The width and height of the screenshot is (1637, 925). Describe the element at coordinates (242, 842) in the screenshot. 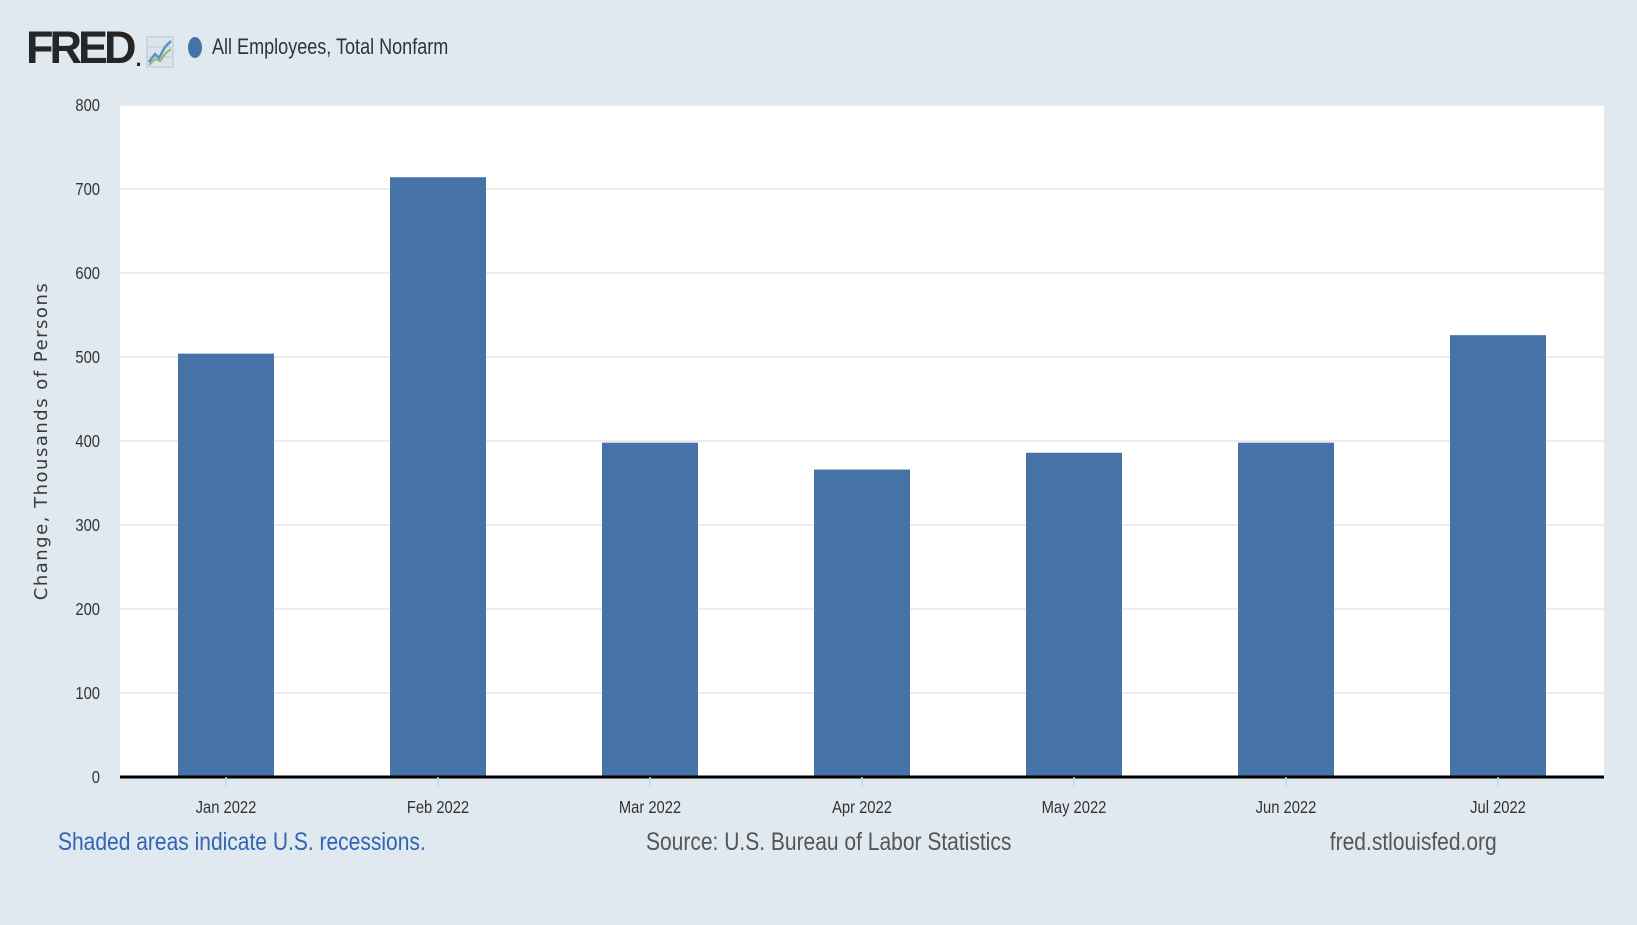

I see `recession-note-link: Shaded areas indicate U.S. recessions.` at that location.